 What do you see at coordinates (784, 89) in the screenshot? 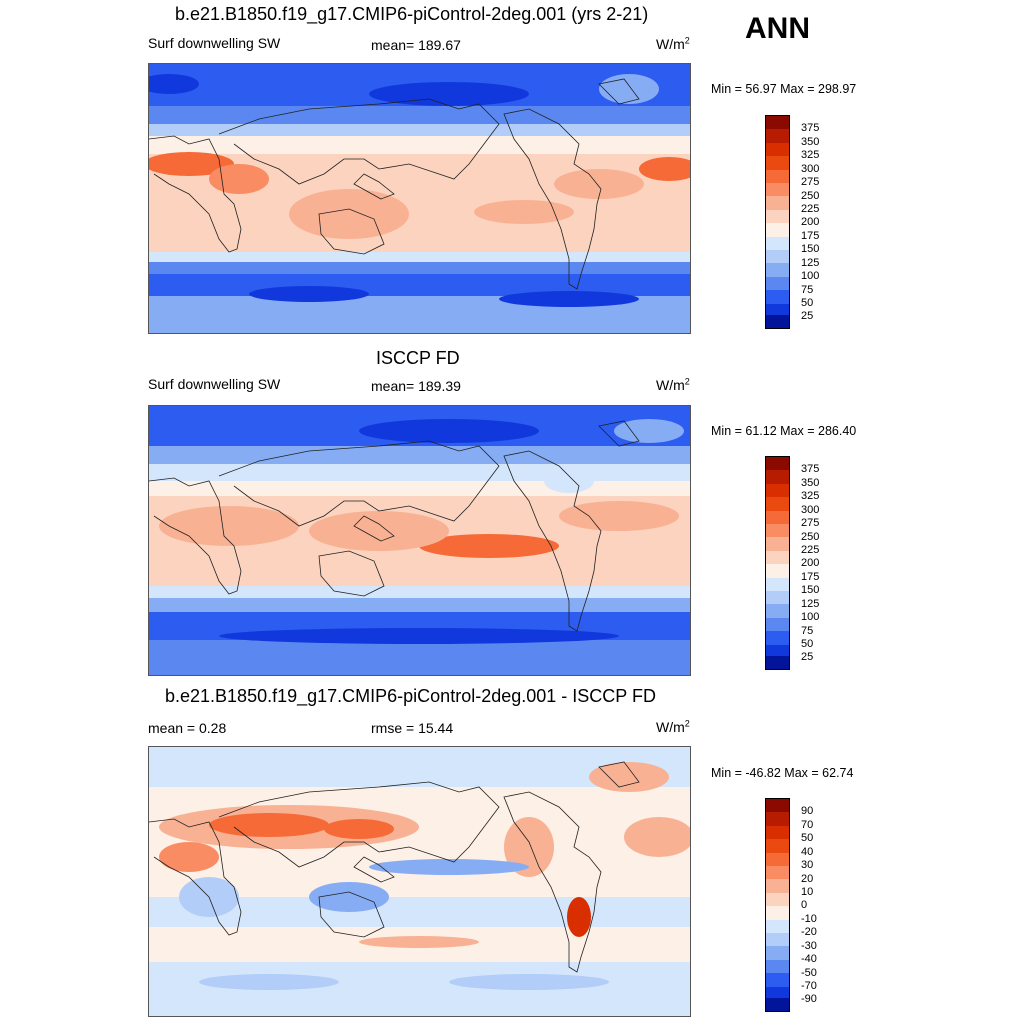
I see `panel1-minmax: Min = 56.97 Max = 298.97` at bounding box center [784, 89].